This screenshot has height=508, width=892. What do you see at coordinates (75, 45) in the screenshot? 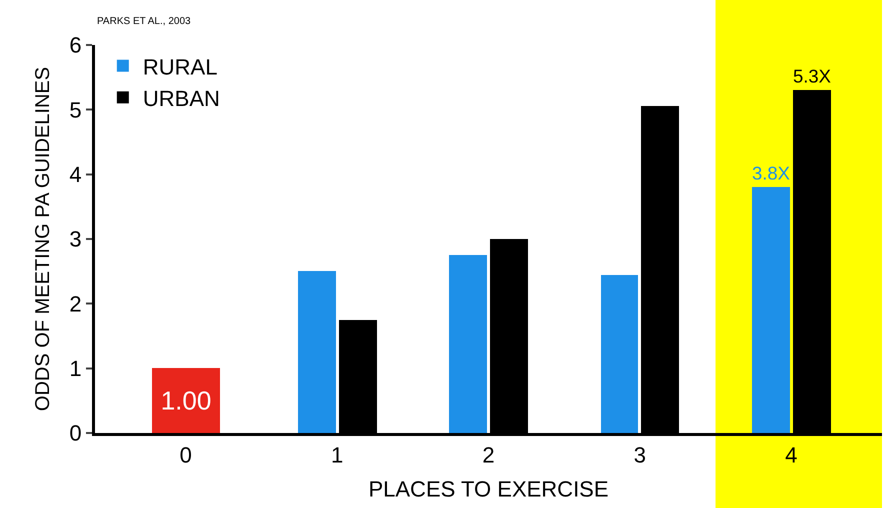
I see `y-tick-label: 6` at bounding box center [75, 45].